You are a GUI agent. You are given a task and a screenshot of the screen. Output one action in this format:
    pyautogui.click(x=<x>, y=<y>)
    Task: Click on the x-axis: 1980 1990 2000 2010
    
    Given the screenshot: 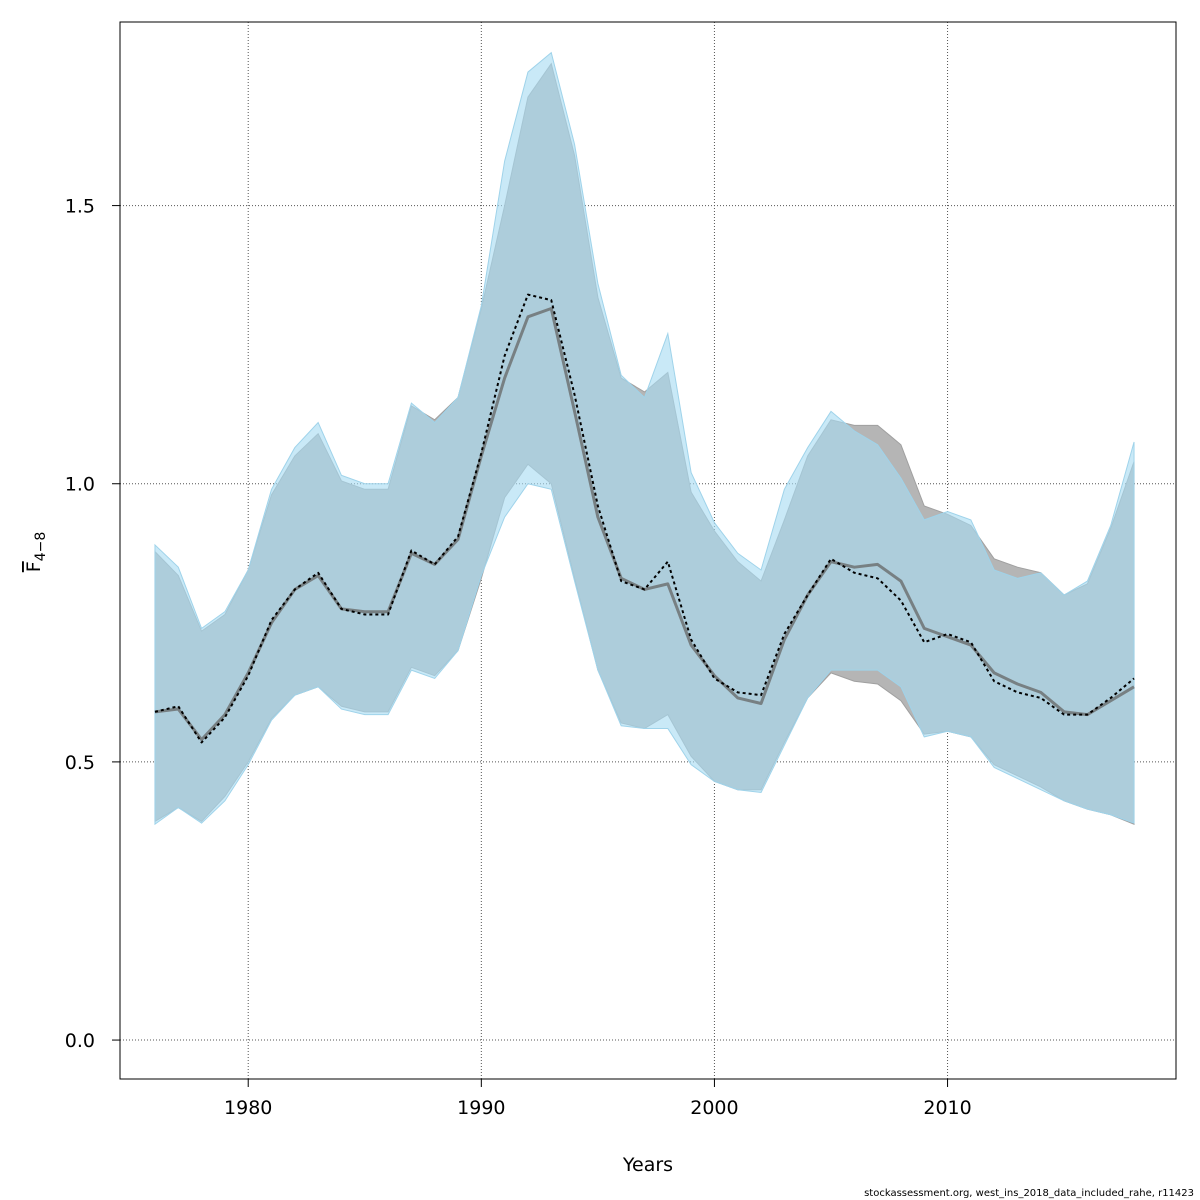 What is the action you would take?
    pyautogui.click(x=598, y=1099)
    